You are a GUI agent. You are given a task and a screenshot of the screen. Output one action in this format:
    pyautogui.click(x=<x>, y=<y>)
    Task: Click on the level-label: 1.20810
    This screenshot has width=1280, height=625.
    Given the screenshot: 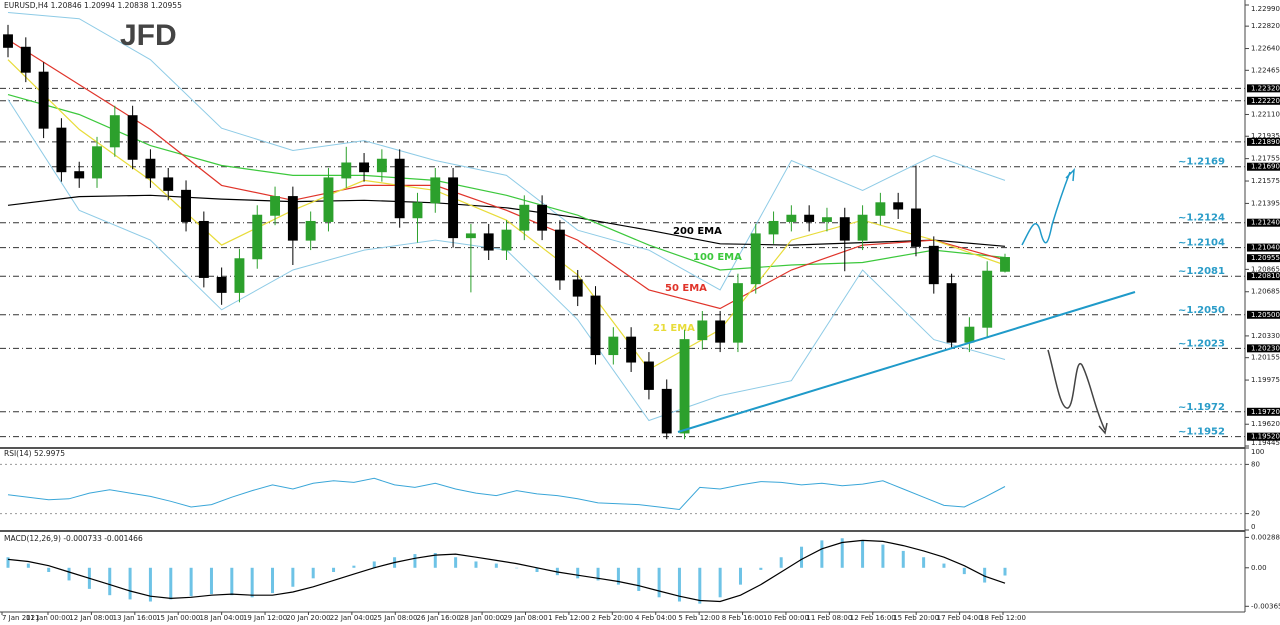 What is the action you would take?
    pyautogui.click(x=1265, y=276)
    